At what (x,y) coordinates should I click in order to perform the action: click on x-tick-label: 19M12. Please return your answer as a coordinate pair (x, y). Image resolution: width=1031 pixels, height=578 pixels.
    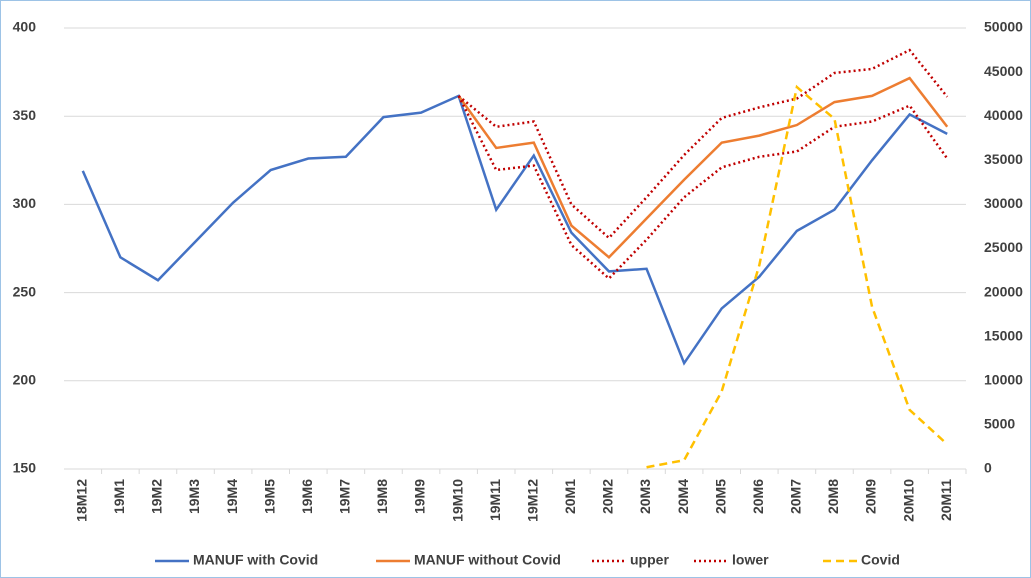
    Looking at the image, I should click on (532, 500).